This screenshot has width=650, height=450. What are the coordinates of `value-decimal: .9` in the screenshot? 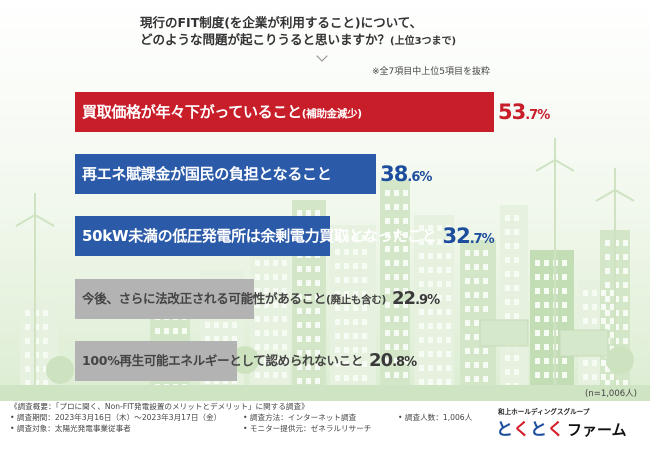 It's located at (421, 300).